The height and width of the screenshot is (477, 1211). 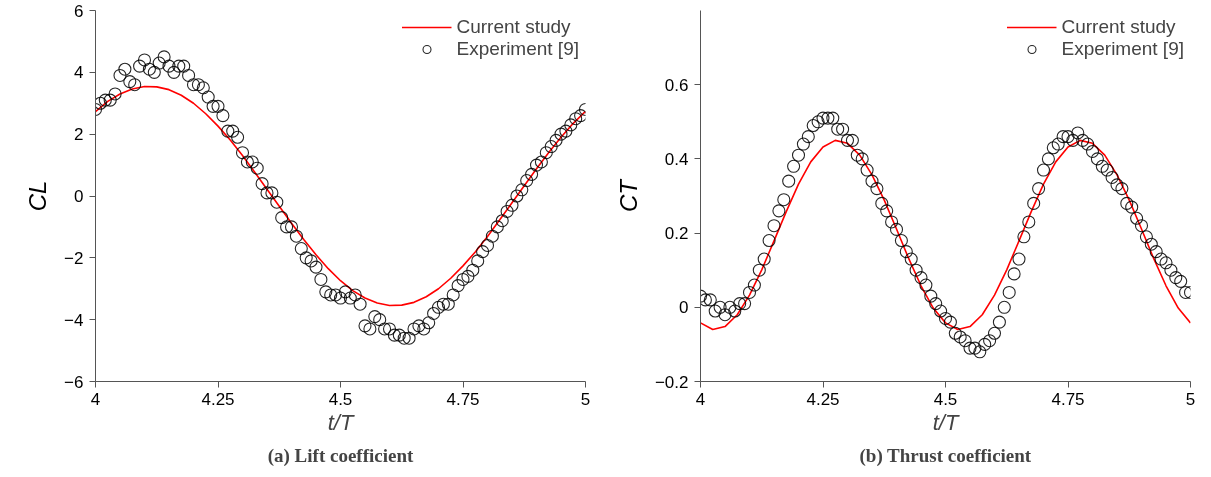 I want to click on y-tick-label: −2, so click(x=74, y=258).